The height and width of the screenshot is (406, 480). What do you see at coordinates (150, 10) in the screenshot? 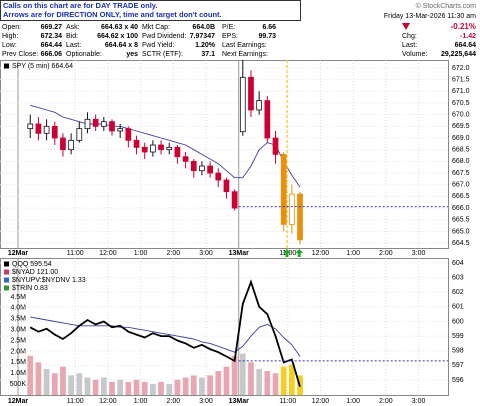
I see `notice-box` at bounding box center [150, 10].